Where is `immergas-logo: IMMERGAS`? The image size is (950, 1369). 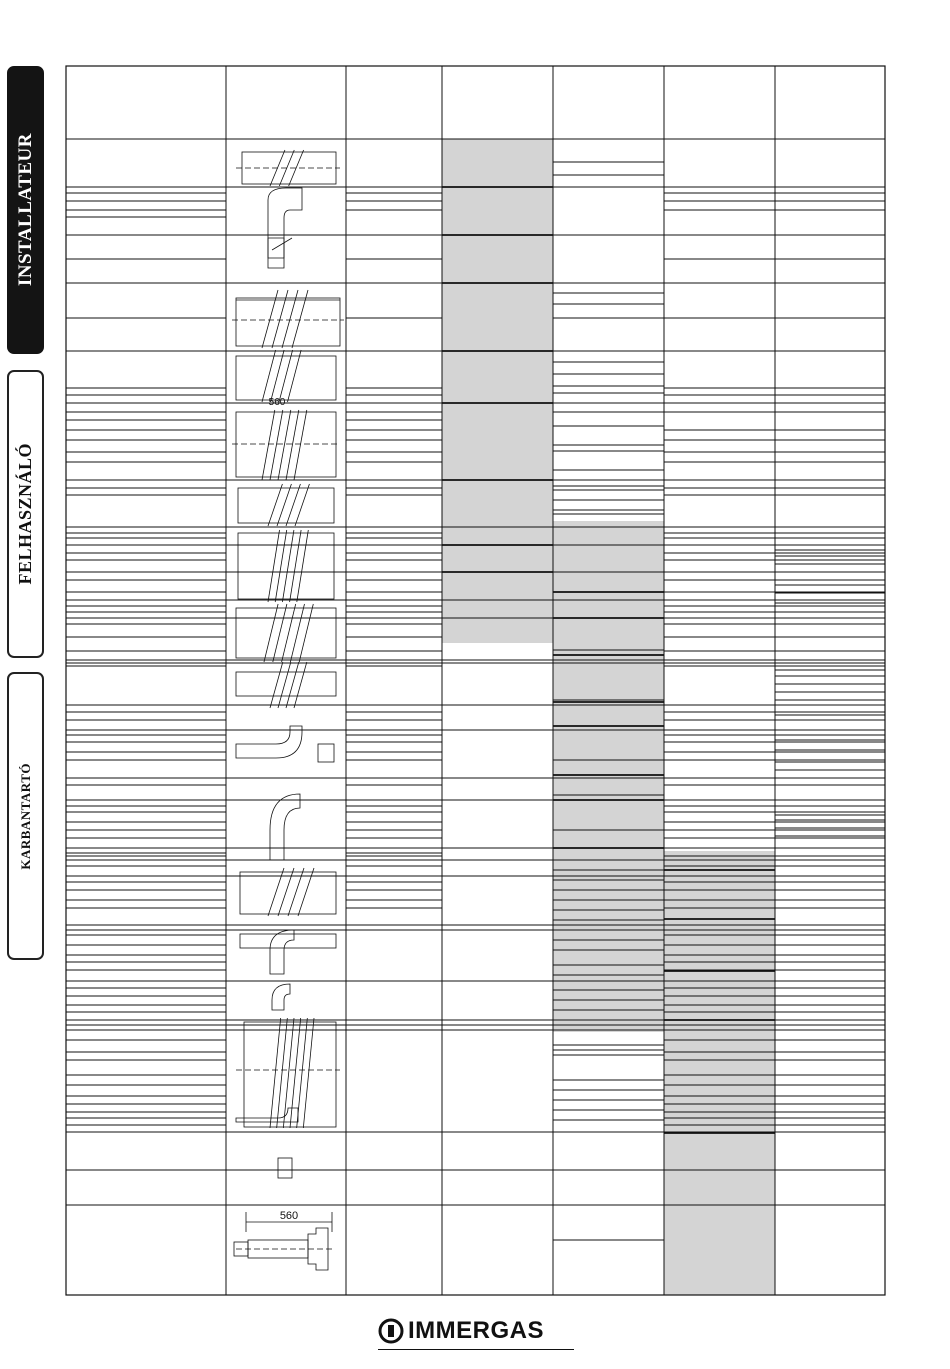 immergas-logo: IMMERGAS is located at coordinates (476, 1331).